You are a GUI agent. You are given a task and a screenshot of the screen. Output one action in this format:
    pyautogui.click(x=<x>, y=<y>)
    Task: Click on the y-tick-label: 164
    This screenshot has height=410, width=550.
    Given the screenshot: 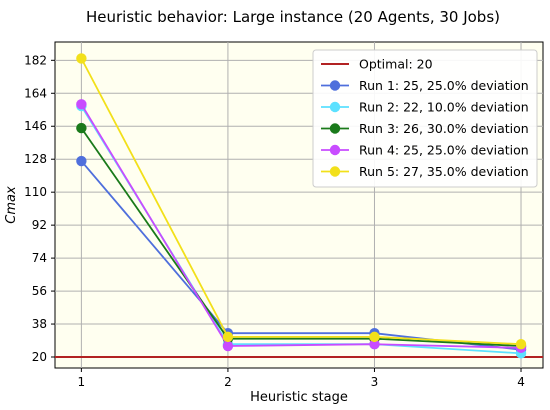 What is the action you would take?
    pyautogui.click(x=35, y=93)
    